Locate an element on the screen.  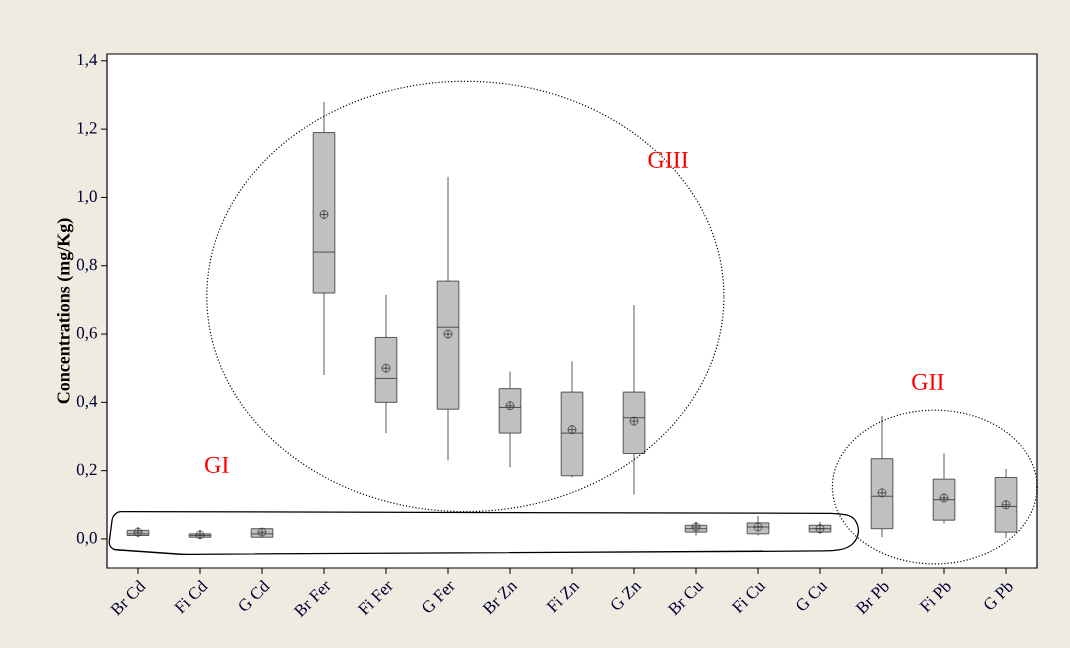
x-tick-label: G Cu is located at coordinates (812, 596).